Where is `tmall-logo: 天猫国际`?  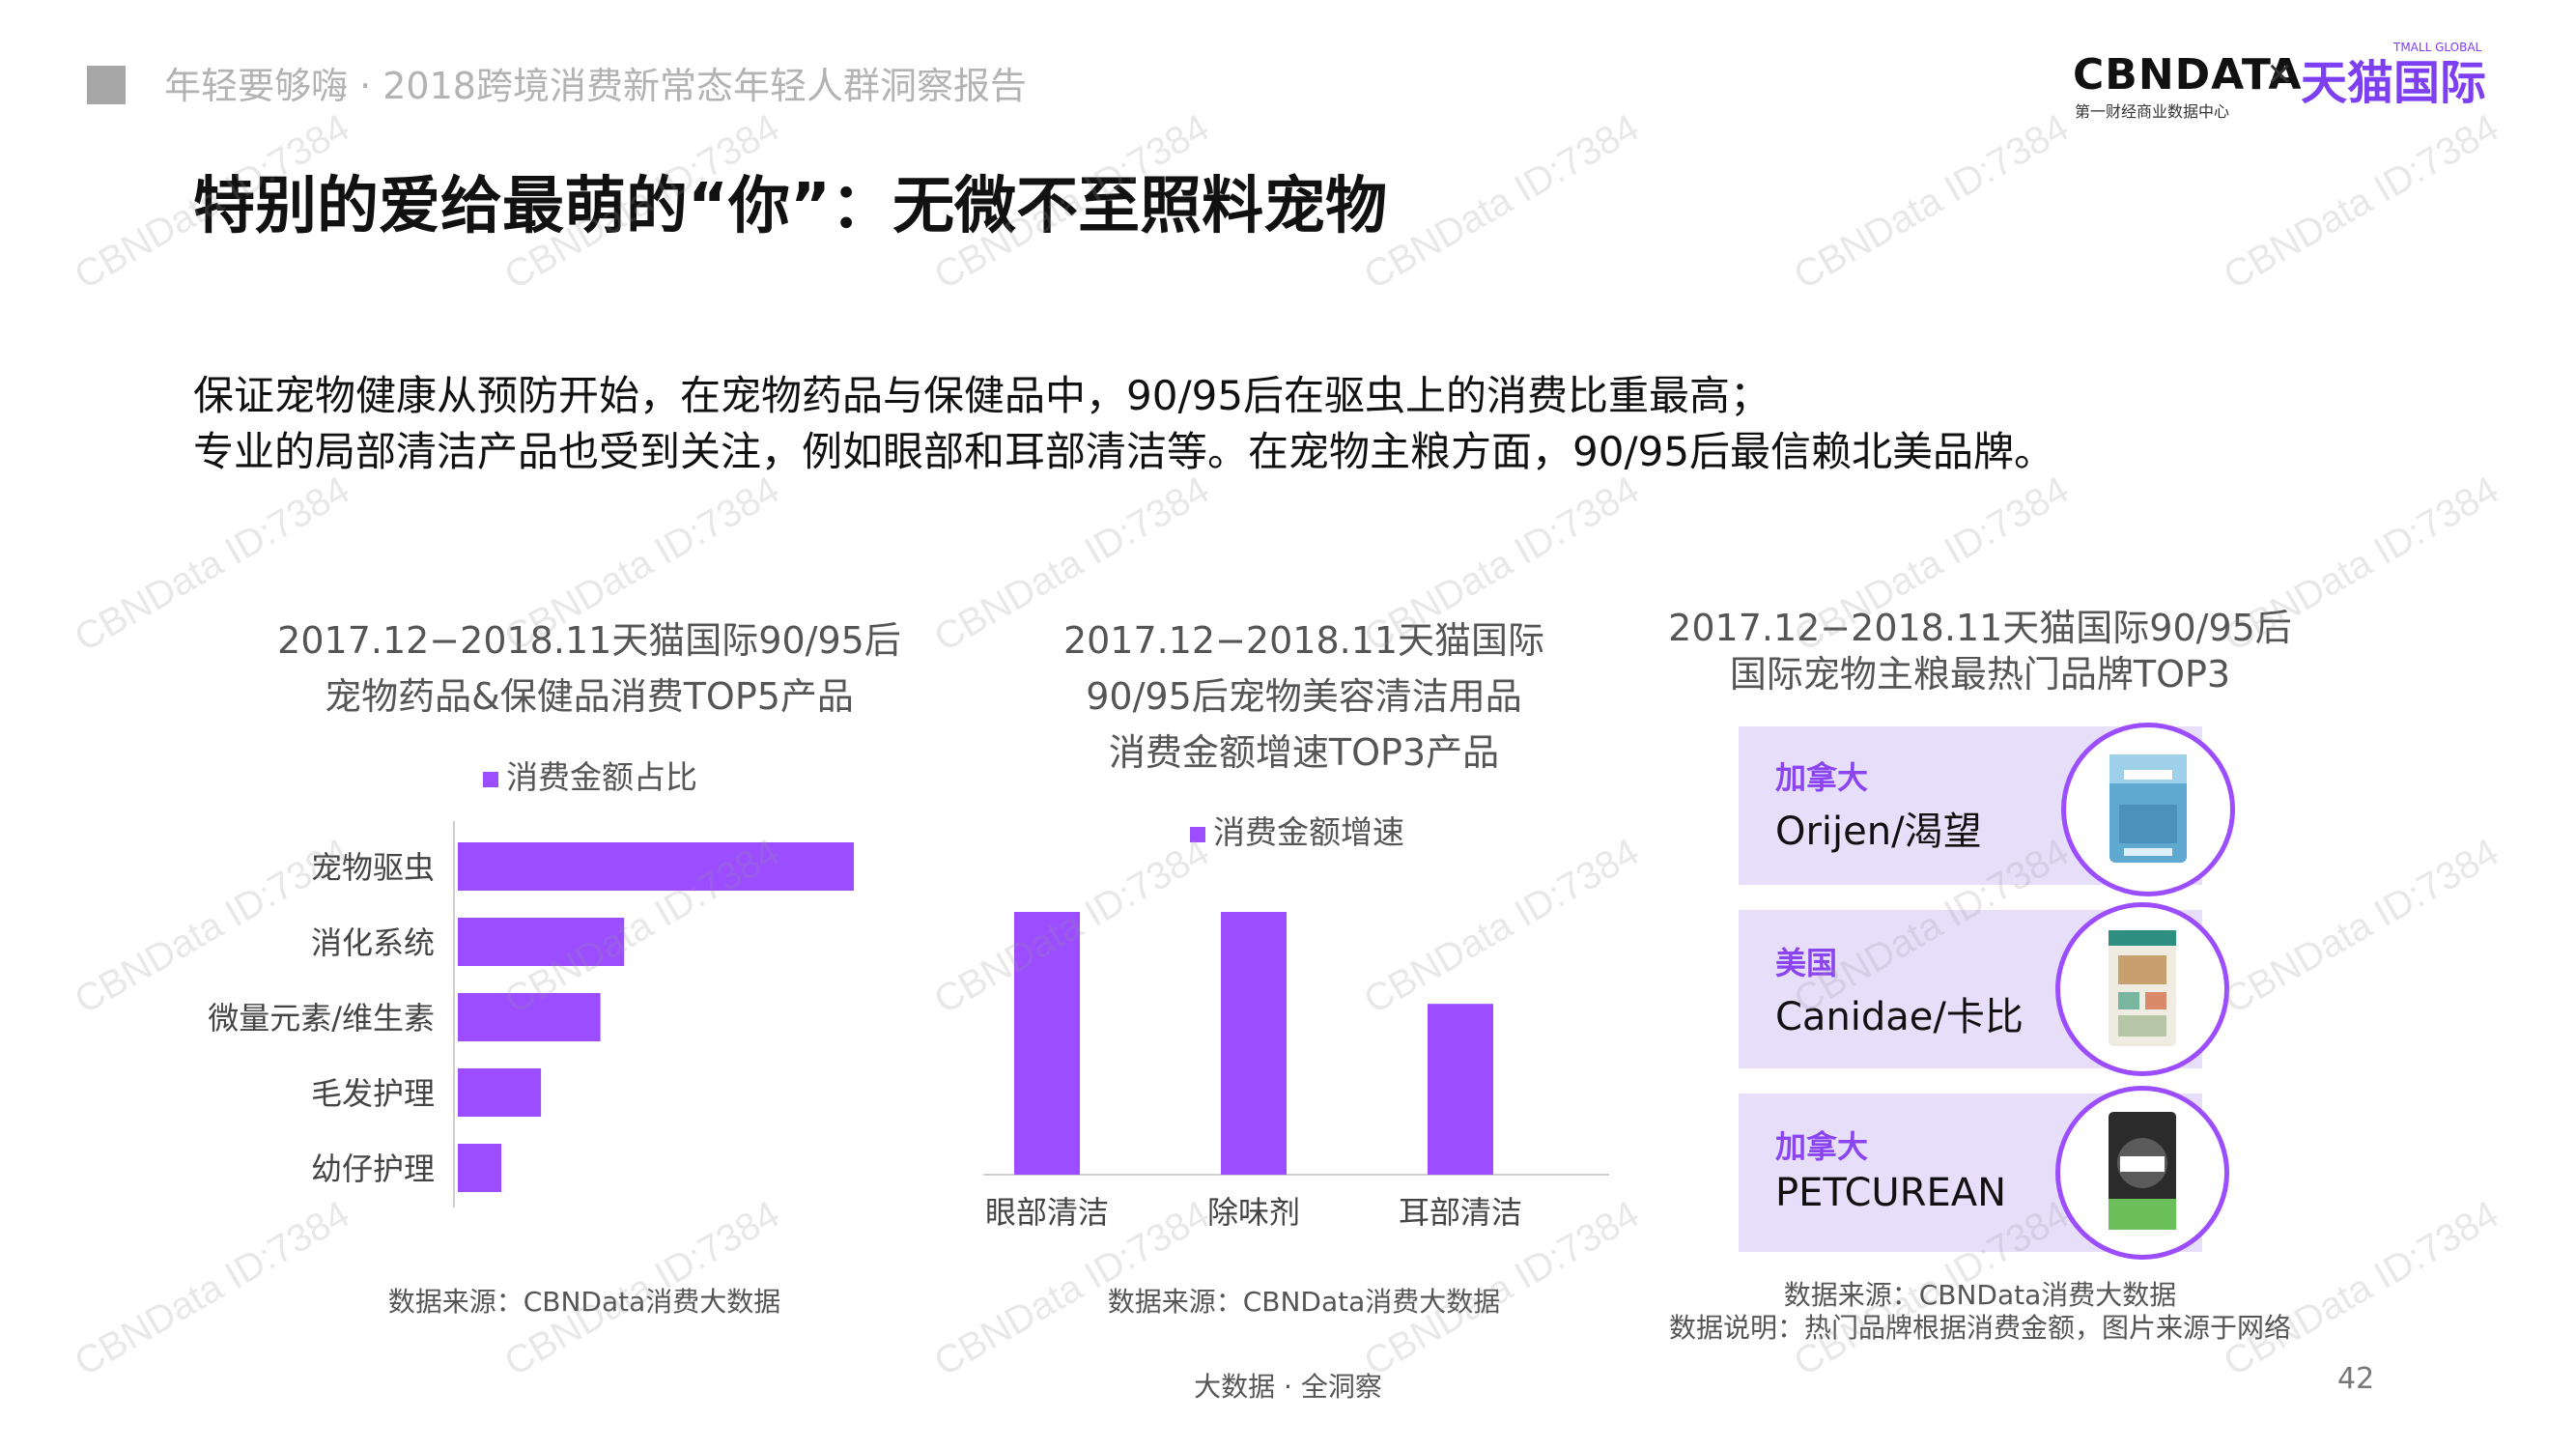 tmall-logo: 天猫国际 is located at coordinates (2394, 83).